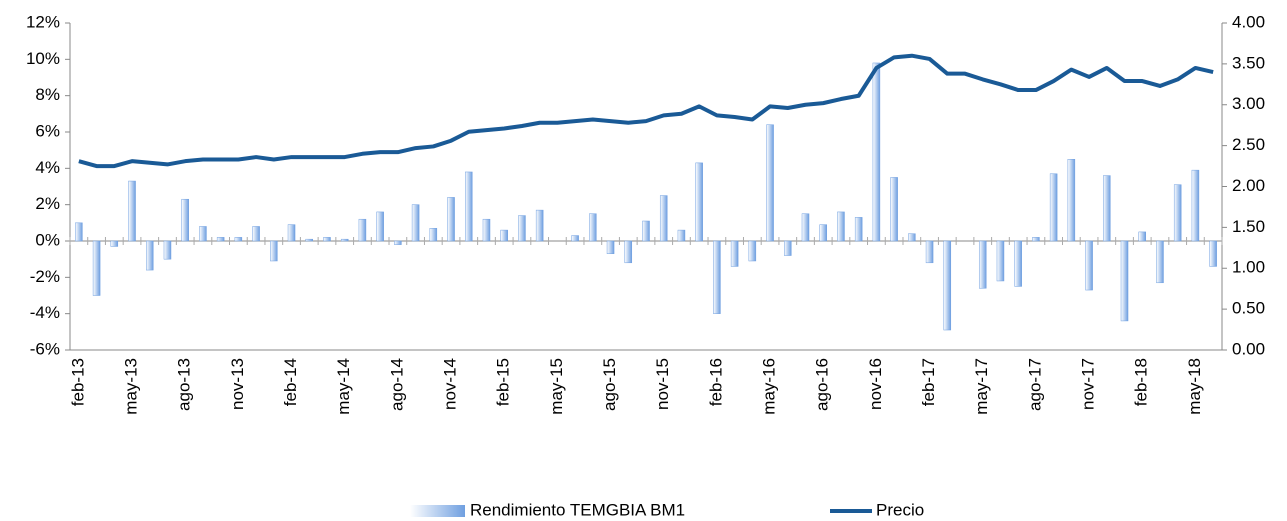 This screenshot has width=1287, height=521. I want to click on x-tick-label: feb-17, so click(928, 382).